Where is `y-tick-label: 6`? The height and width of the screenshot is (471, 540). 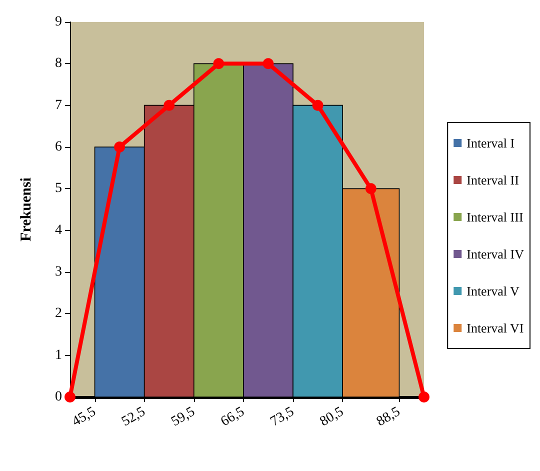 y-tick-label: 6 is located at coordinates (58, 147).